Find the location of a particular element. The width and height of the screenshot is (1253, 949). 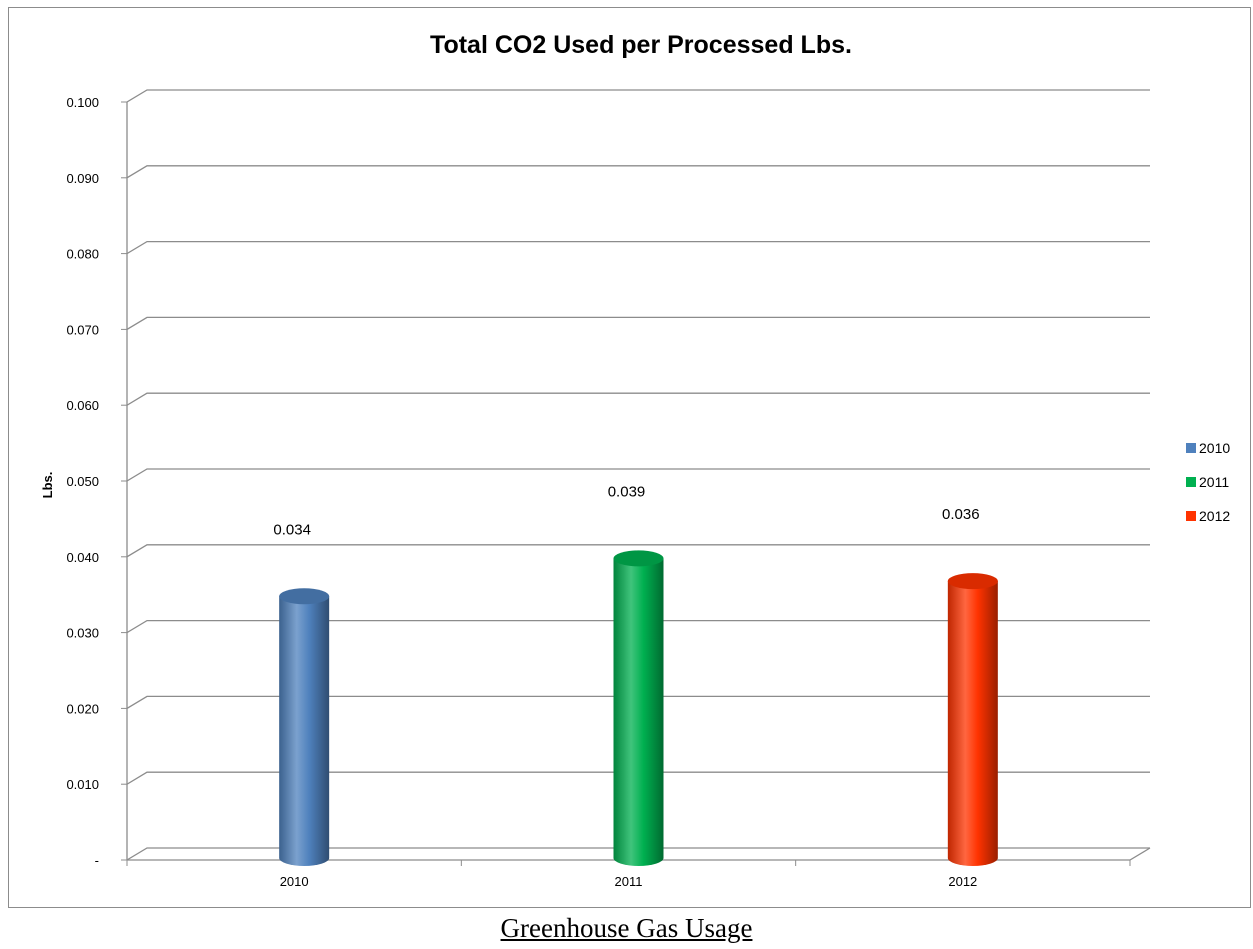

y-tick-label: 0.030 is located at coordinates (82, 633).